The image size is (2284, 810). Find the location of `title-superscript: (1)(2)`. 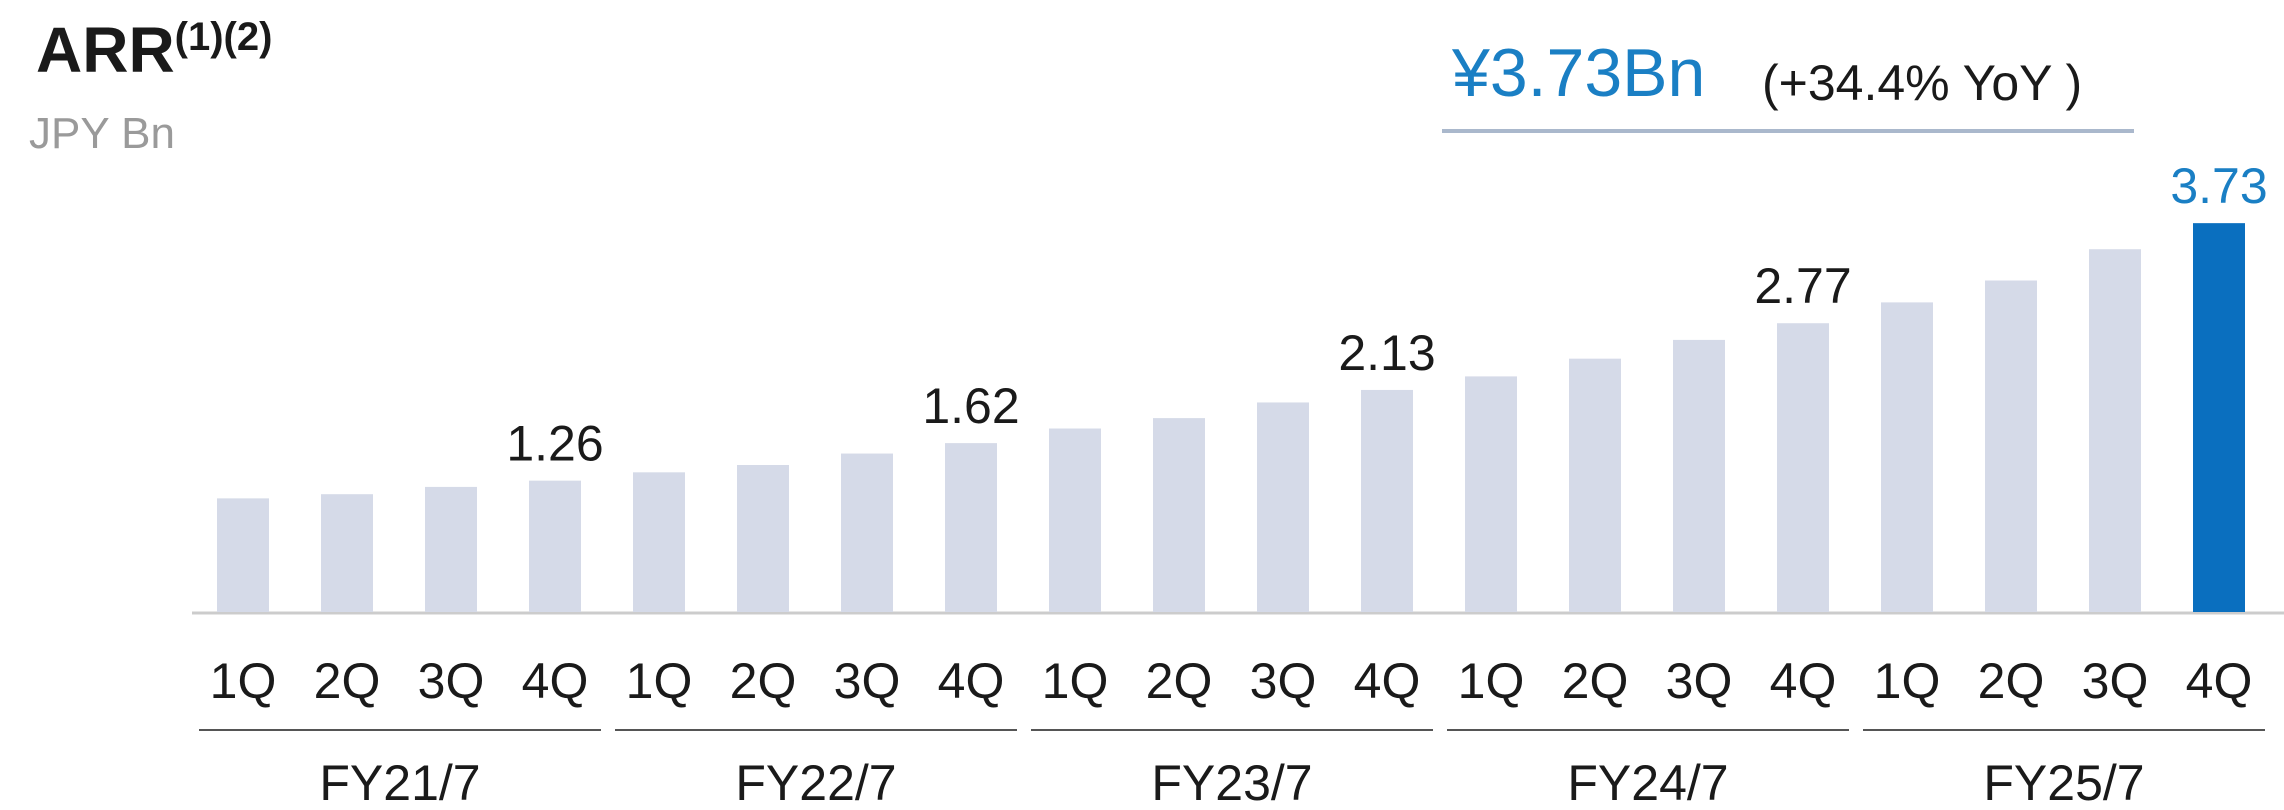

title-superscript: (1)(2) is located at coordinates (224, 37).